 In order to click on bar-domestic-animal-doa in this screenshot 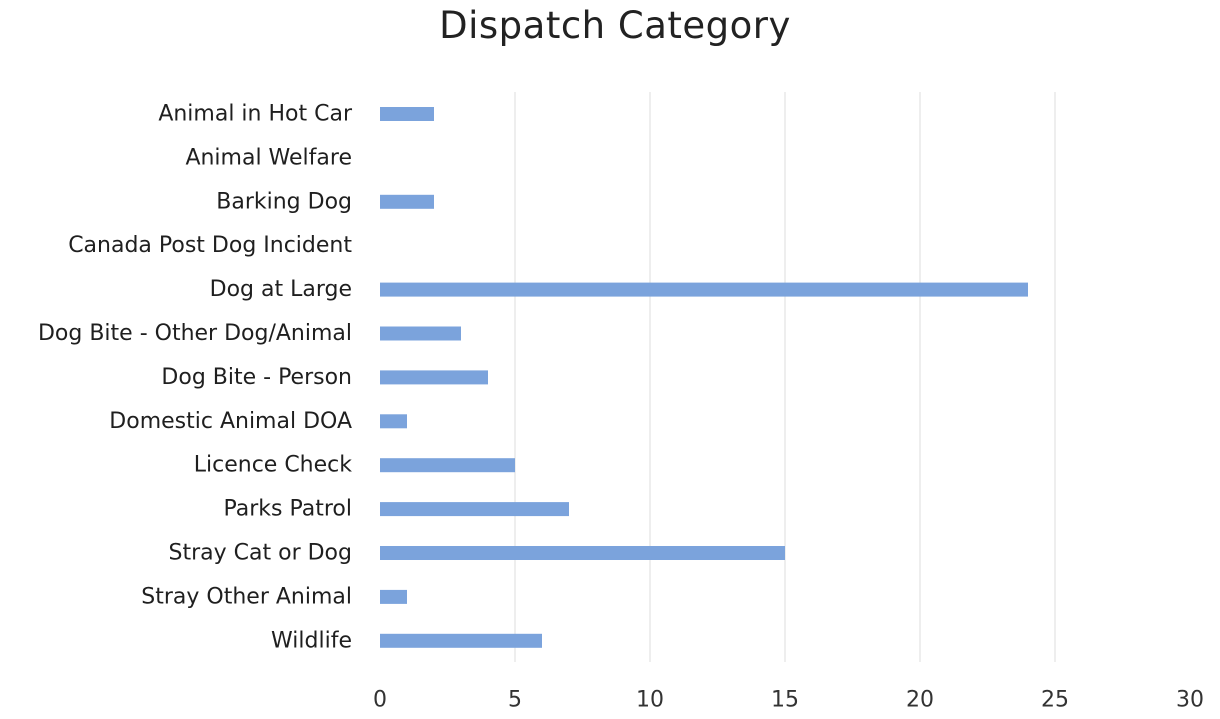, I will do `click(393, 421)`.